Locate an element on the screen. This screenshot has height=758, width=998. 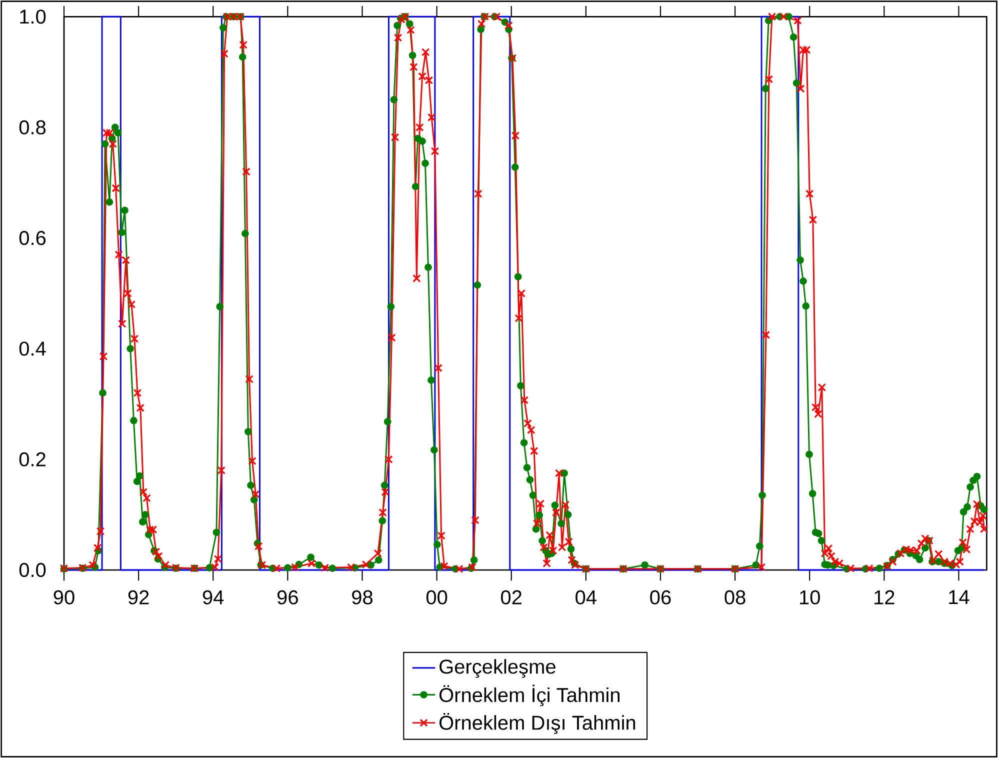
y-tick-label: 0.6 is located at coordinates (32, 238).